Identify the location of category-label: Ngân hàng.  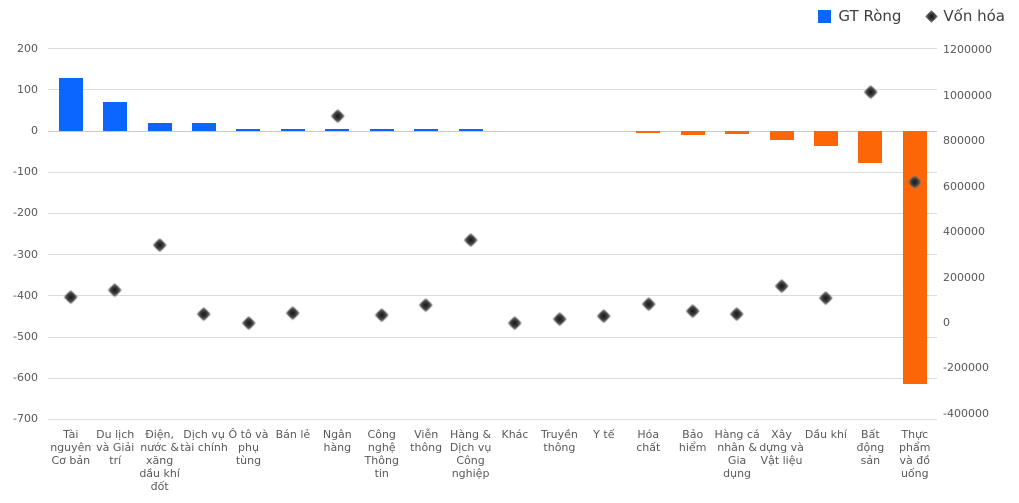
(337, 441).